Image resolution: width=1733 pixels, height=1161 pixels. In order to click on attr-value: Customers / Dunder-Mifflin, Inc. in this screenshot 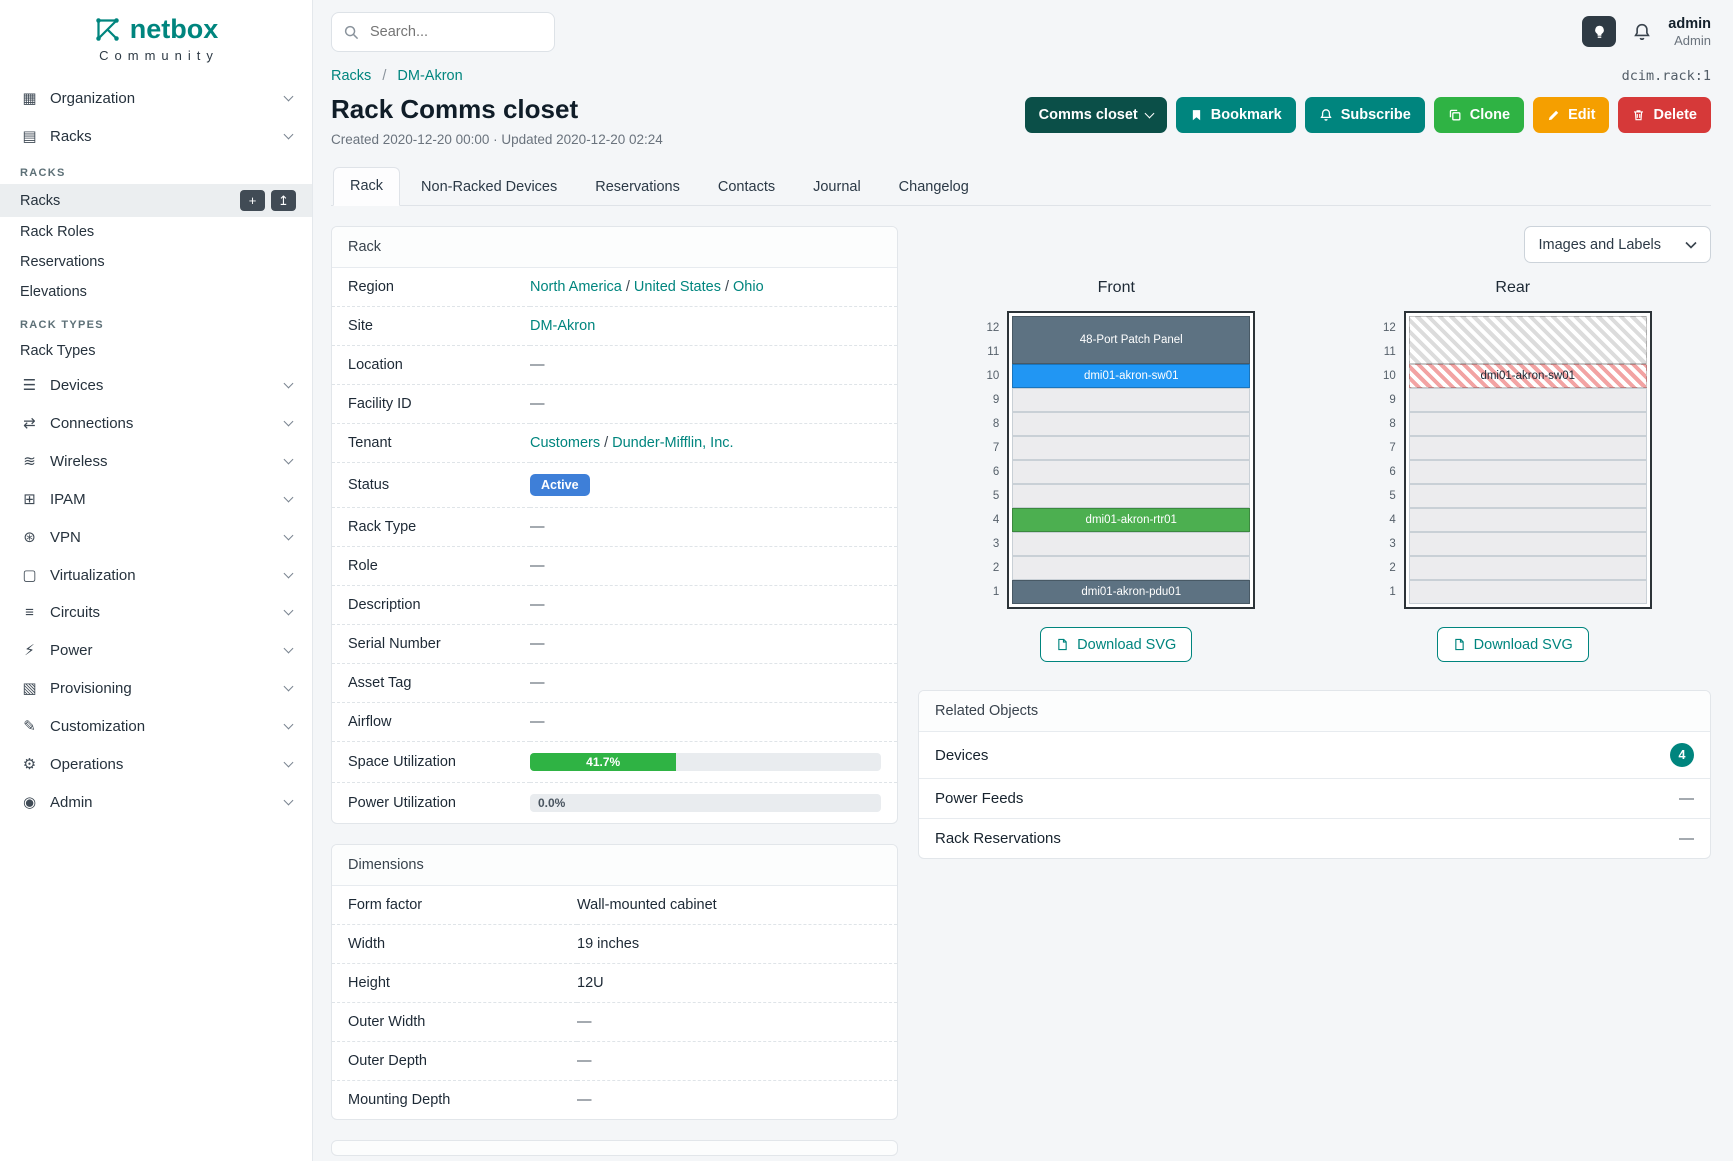, I will do `click(713, 443)`.